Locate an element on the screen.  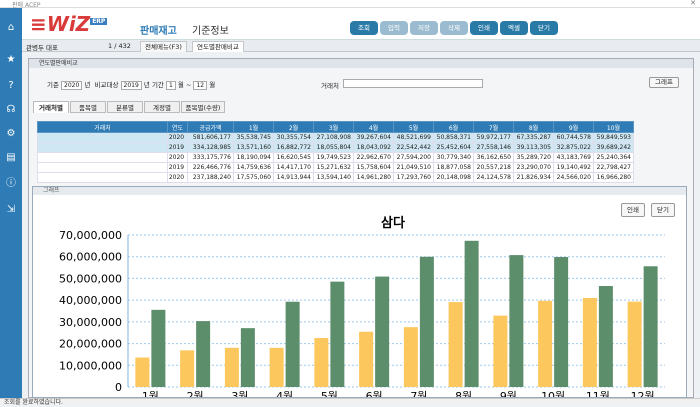
filter-bar: 기준 2020 년 비교대상 2019 년 기간 1 월 ~ 12 월 is located at coordinates (131, 85).